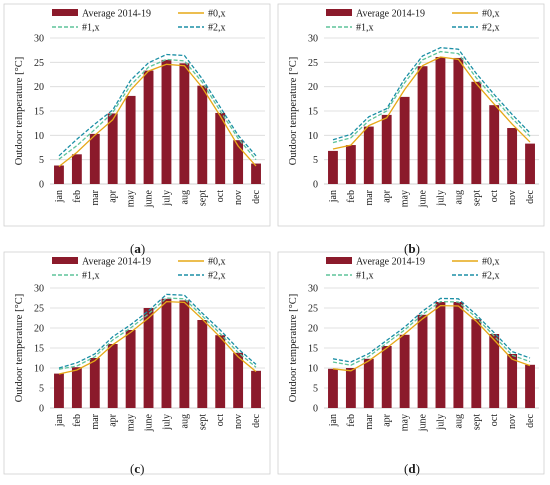  Describe the element at coordinates (476, 422) in the screenshot. I see `x-tick-label: sept` at that location.